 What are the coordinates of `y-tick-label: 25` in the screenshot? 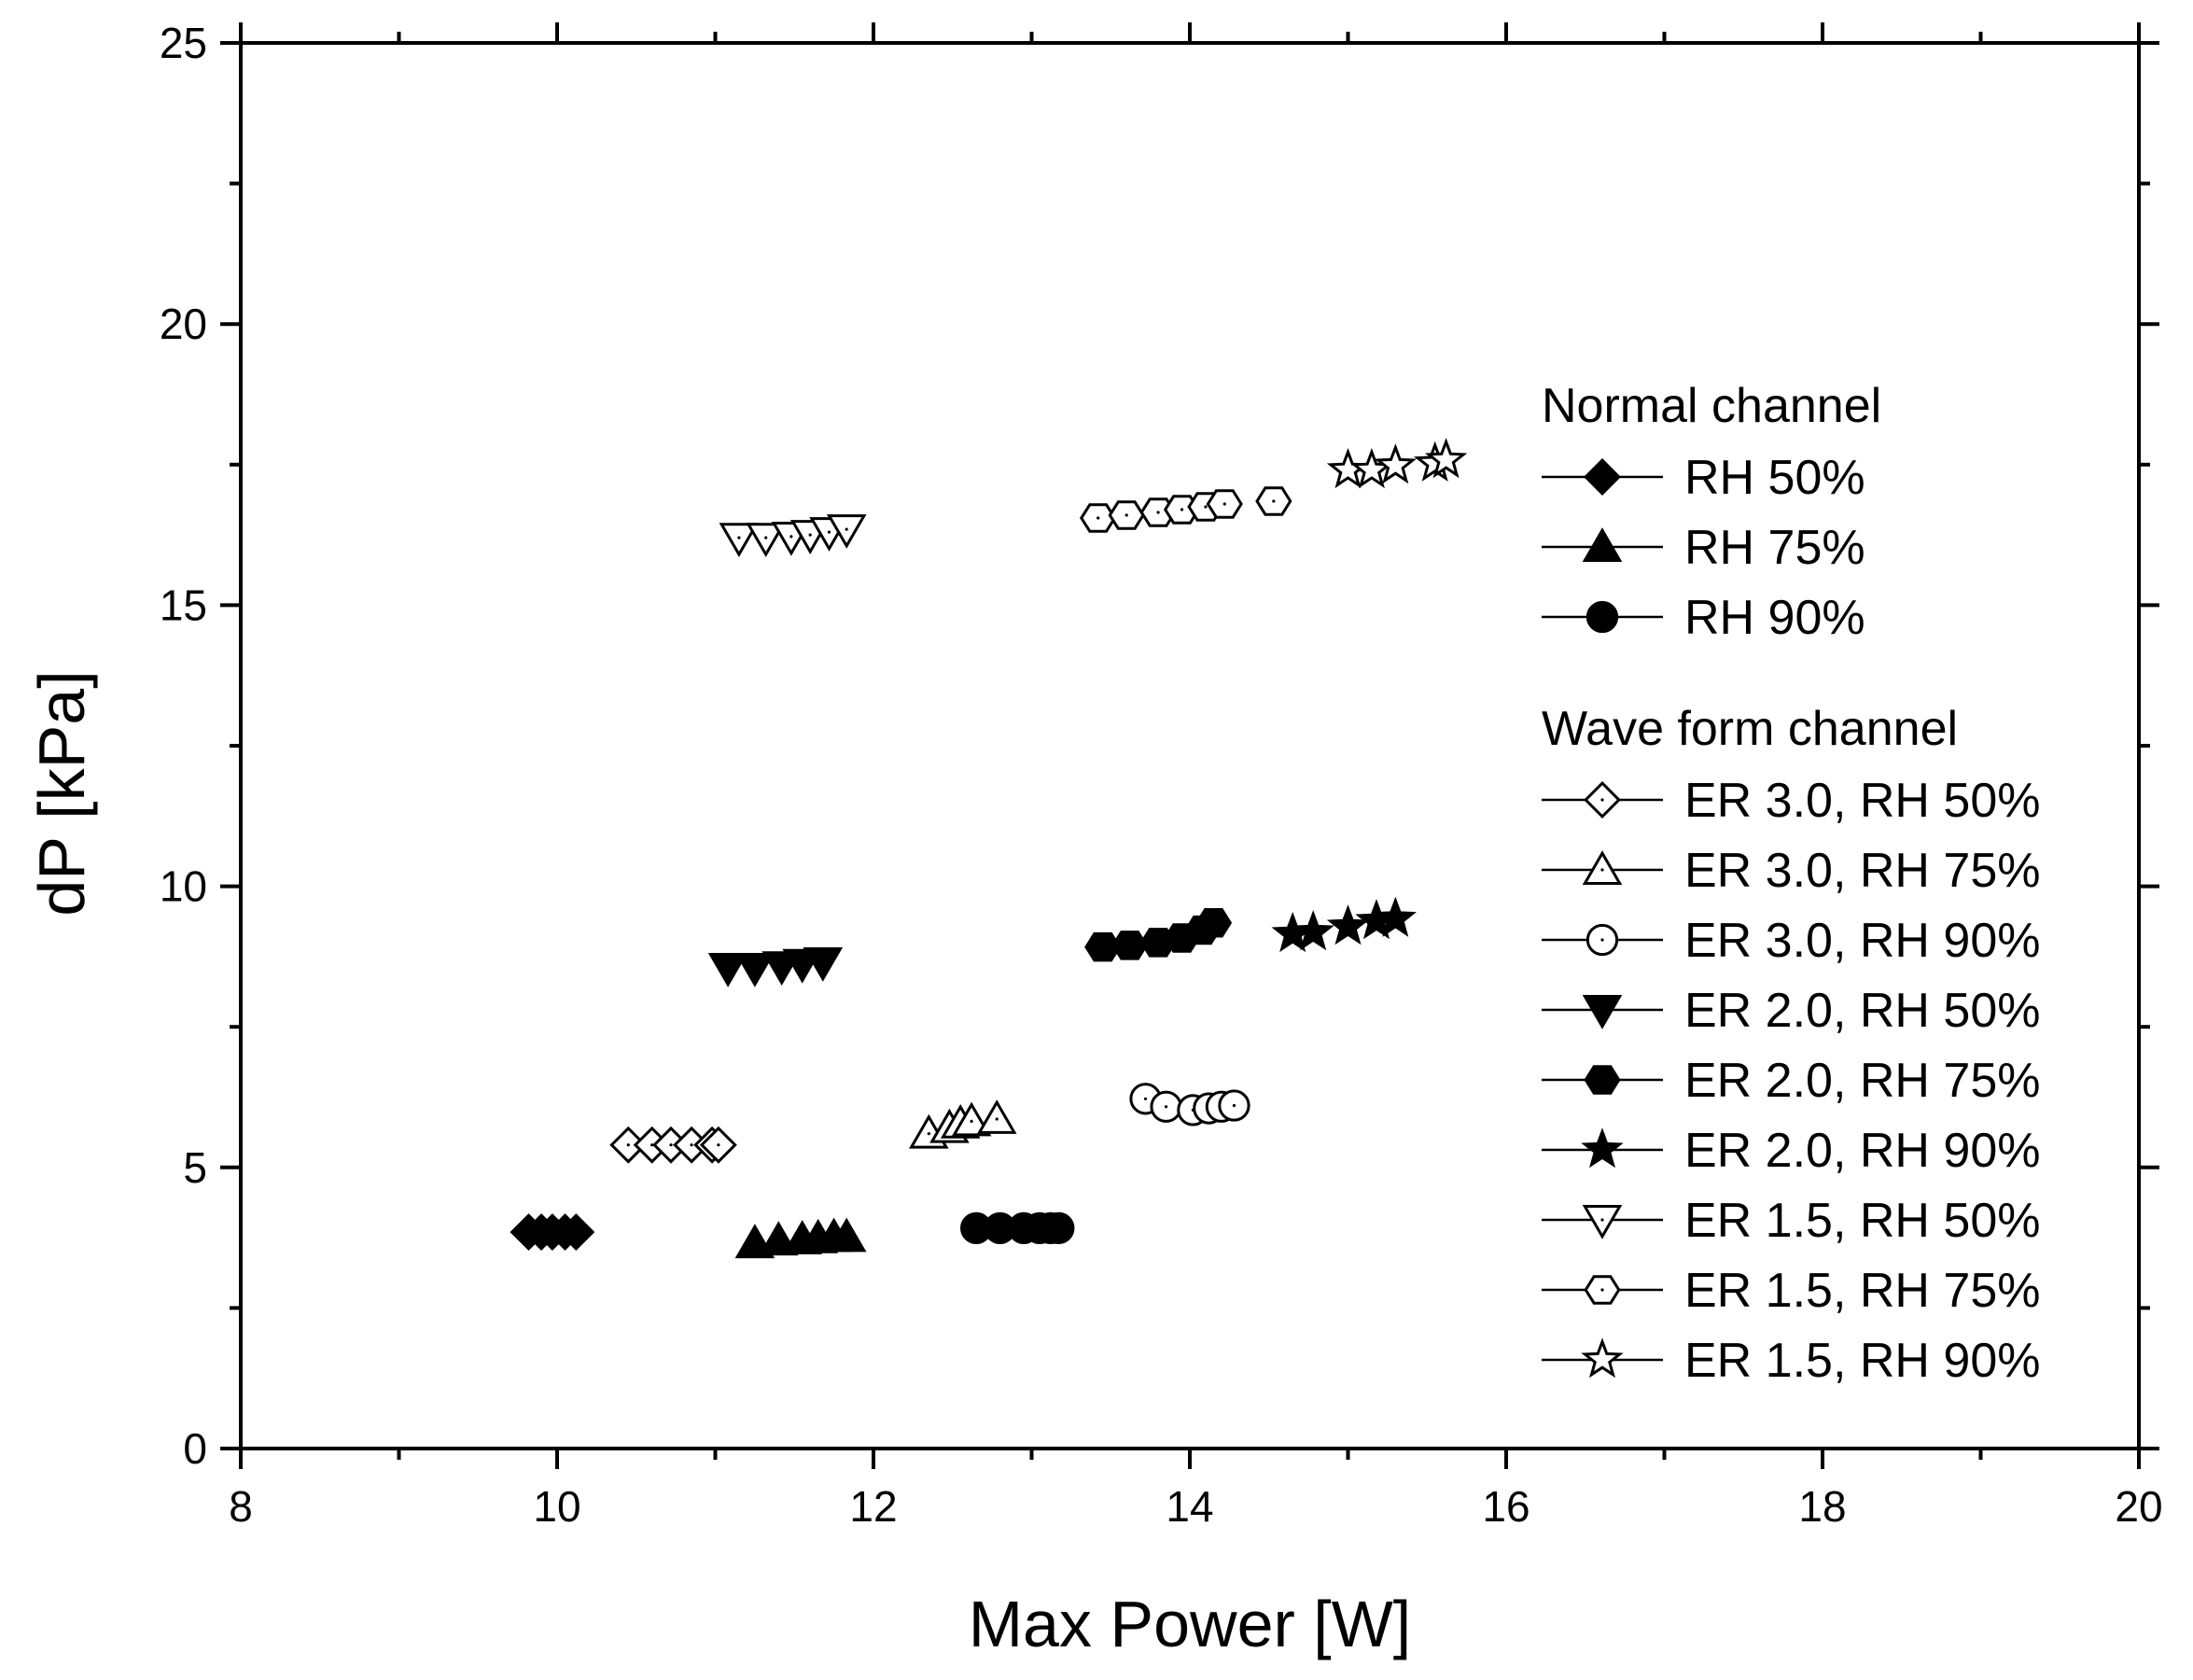 It's located at (183, 43).